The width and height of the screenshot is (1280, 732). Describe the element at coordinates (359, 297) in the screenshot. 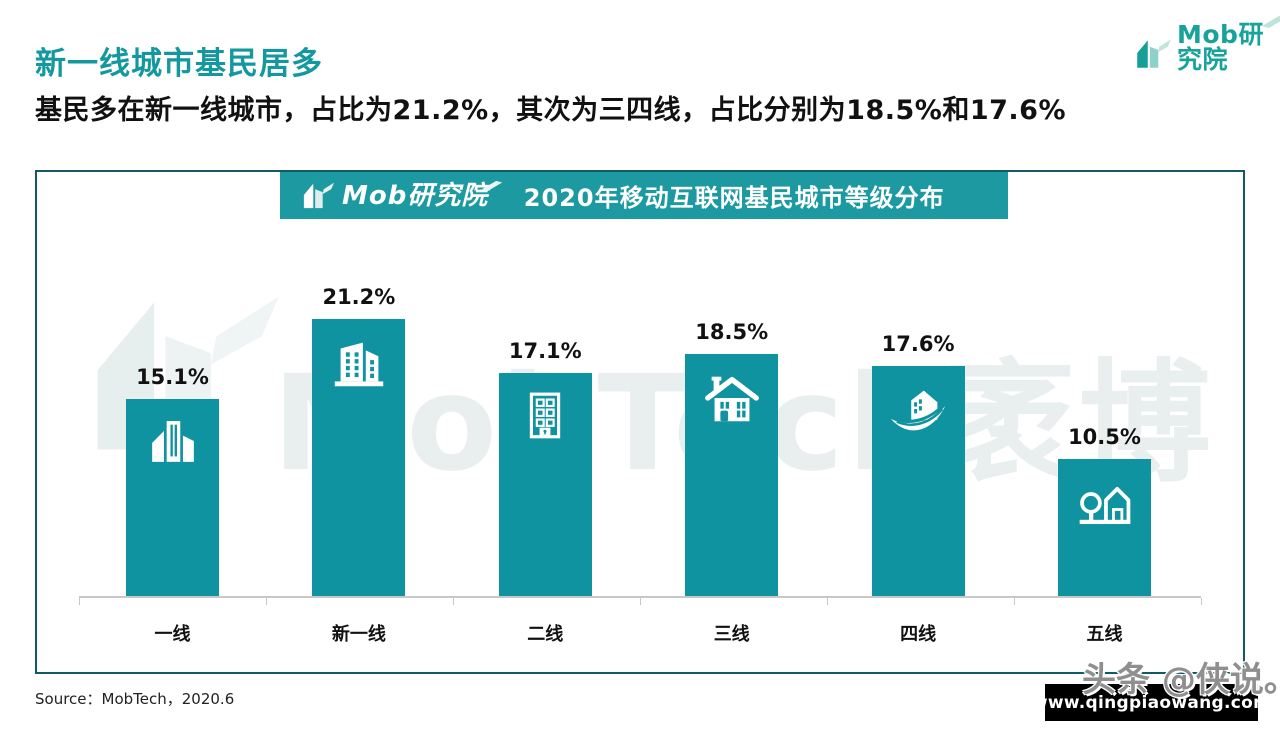

I see `bar-value-label: 21.2%` at that location.